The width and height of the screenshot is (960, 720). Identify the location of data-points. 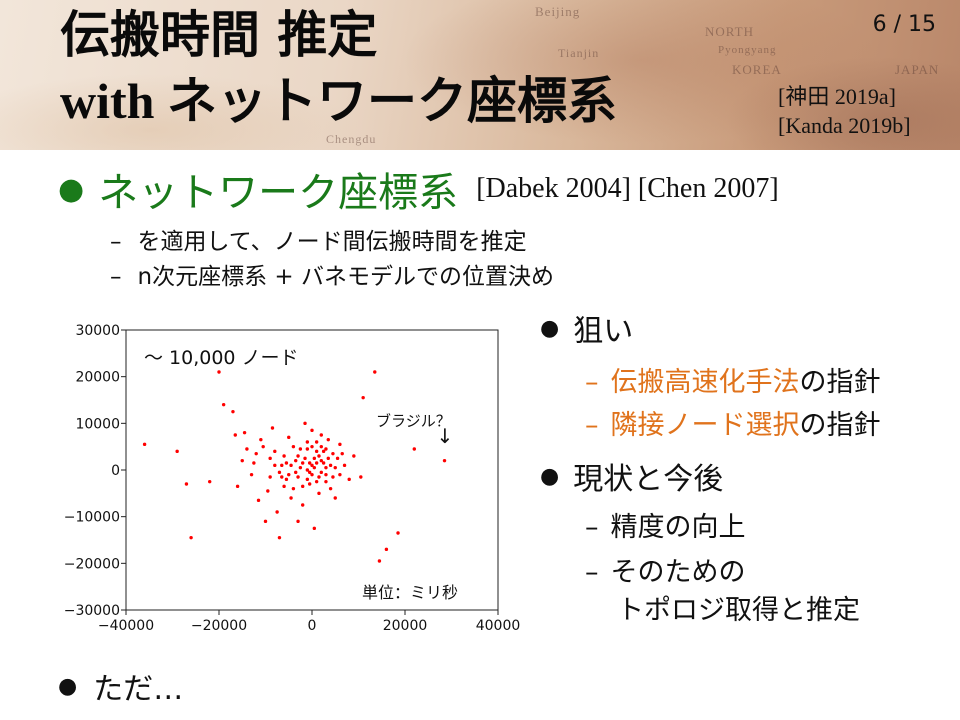
(294, 466).